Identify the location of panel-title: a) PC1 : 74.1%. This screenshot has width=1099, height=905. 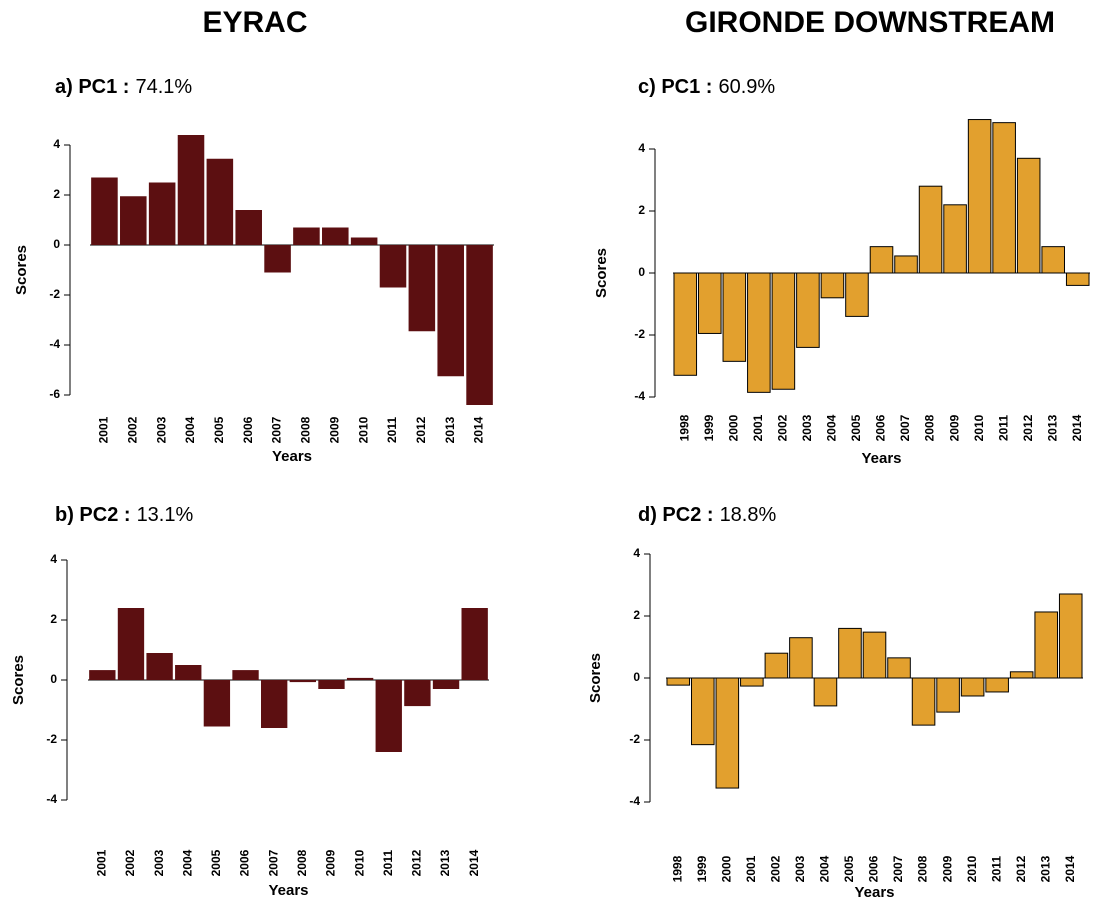
(123, 87).